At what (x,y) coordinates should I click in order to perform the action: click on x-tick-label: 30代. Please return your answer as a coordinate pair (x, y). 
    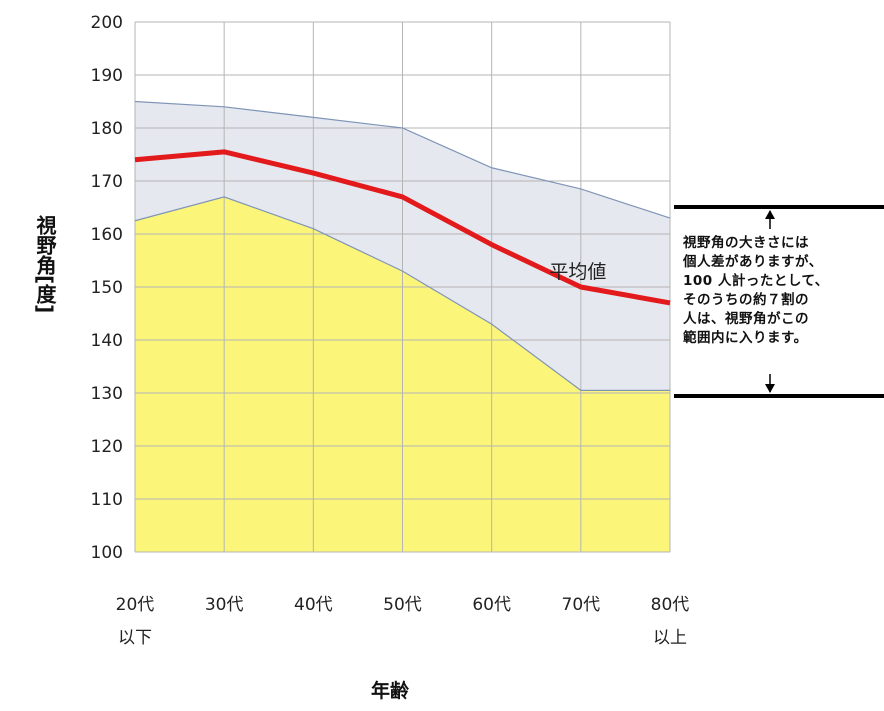
    Looking at the image, I should click on (224, 605).